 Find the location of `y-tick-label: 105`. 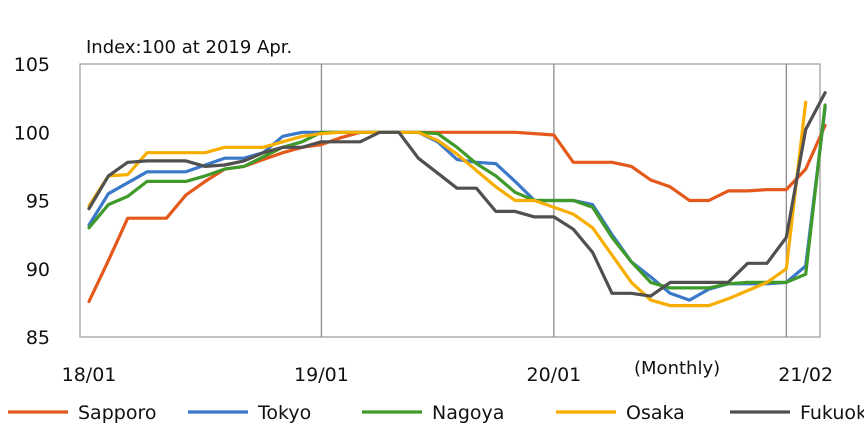

y-tick-label: 105 is located at coordinates (32, 65).